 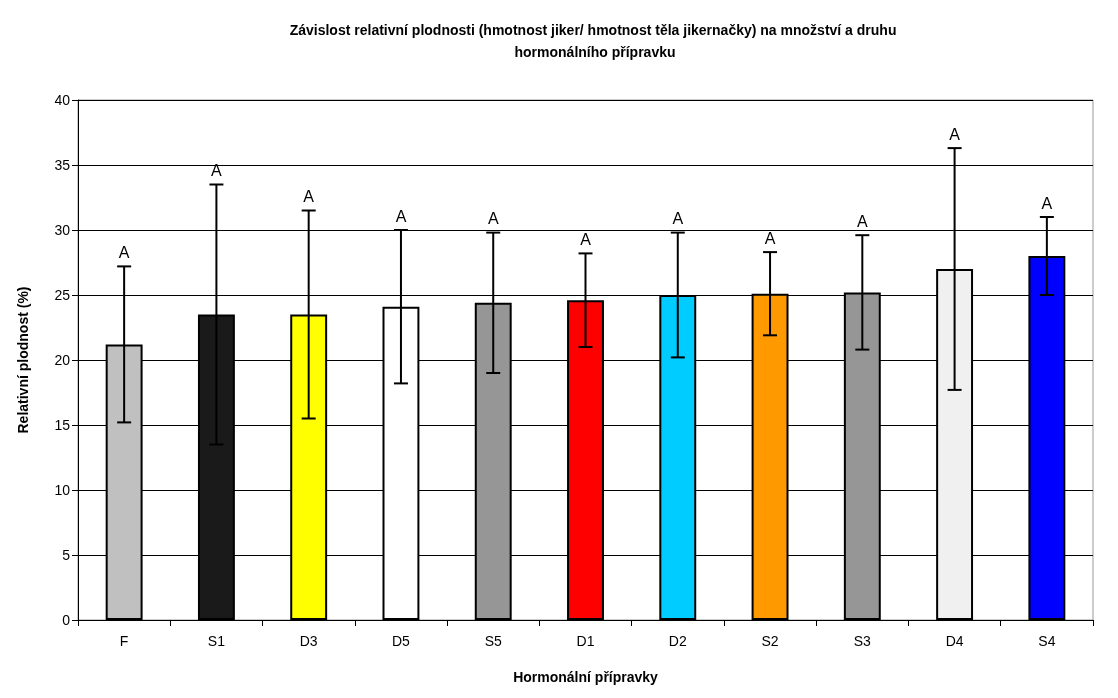 I want to click on x-tick-label: S5, so click(x=493, y=641).